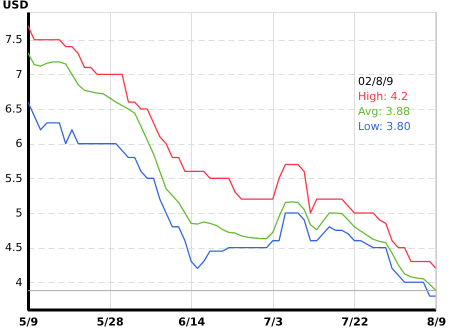 Image resolution: width=450 pixels, height=330 pixels. What do you see at coordinates (19, 213) in the screenshot?
I see `y-tick-label: 5` at bounding box center [19, 213].